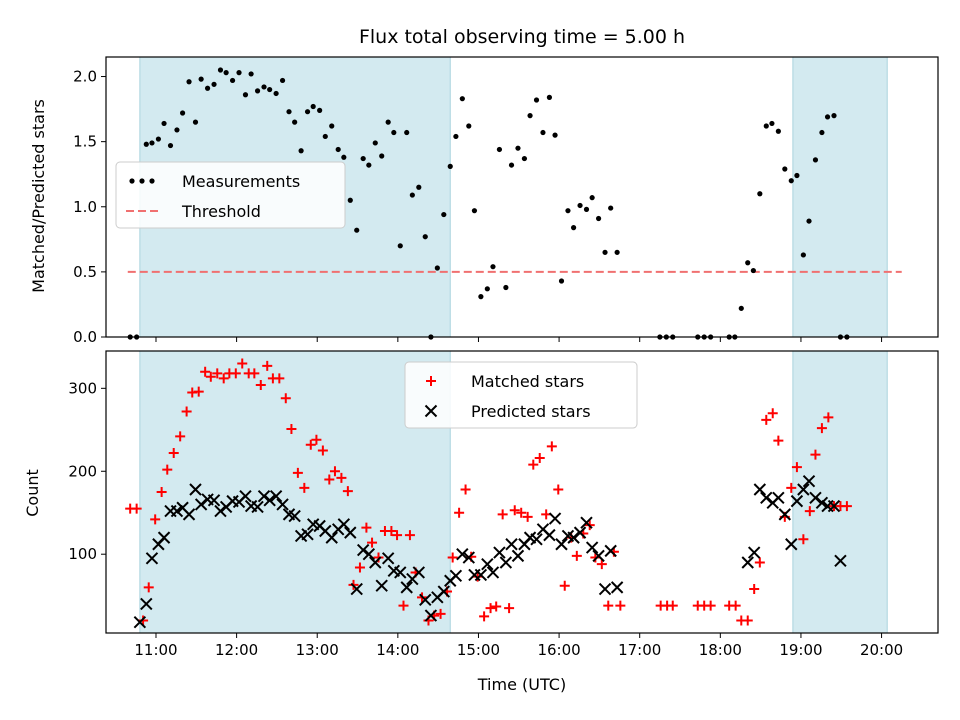 The width and height of the screenshot is (960, 720). I want to click on legend-box, so click(230, 195).